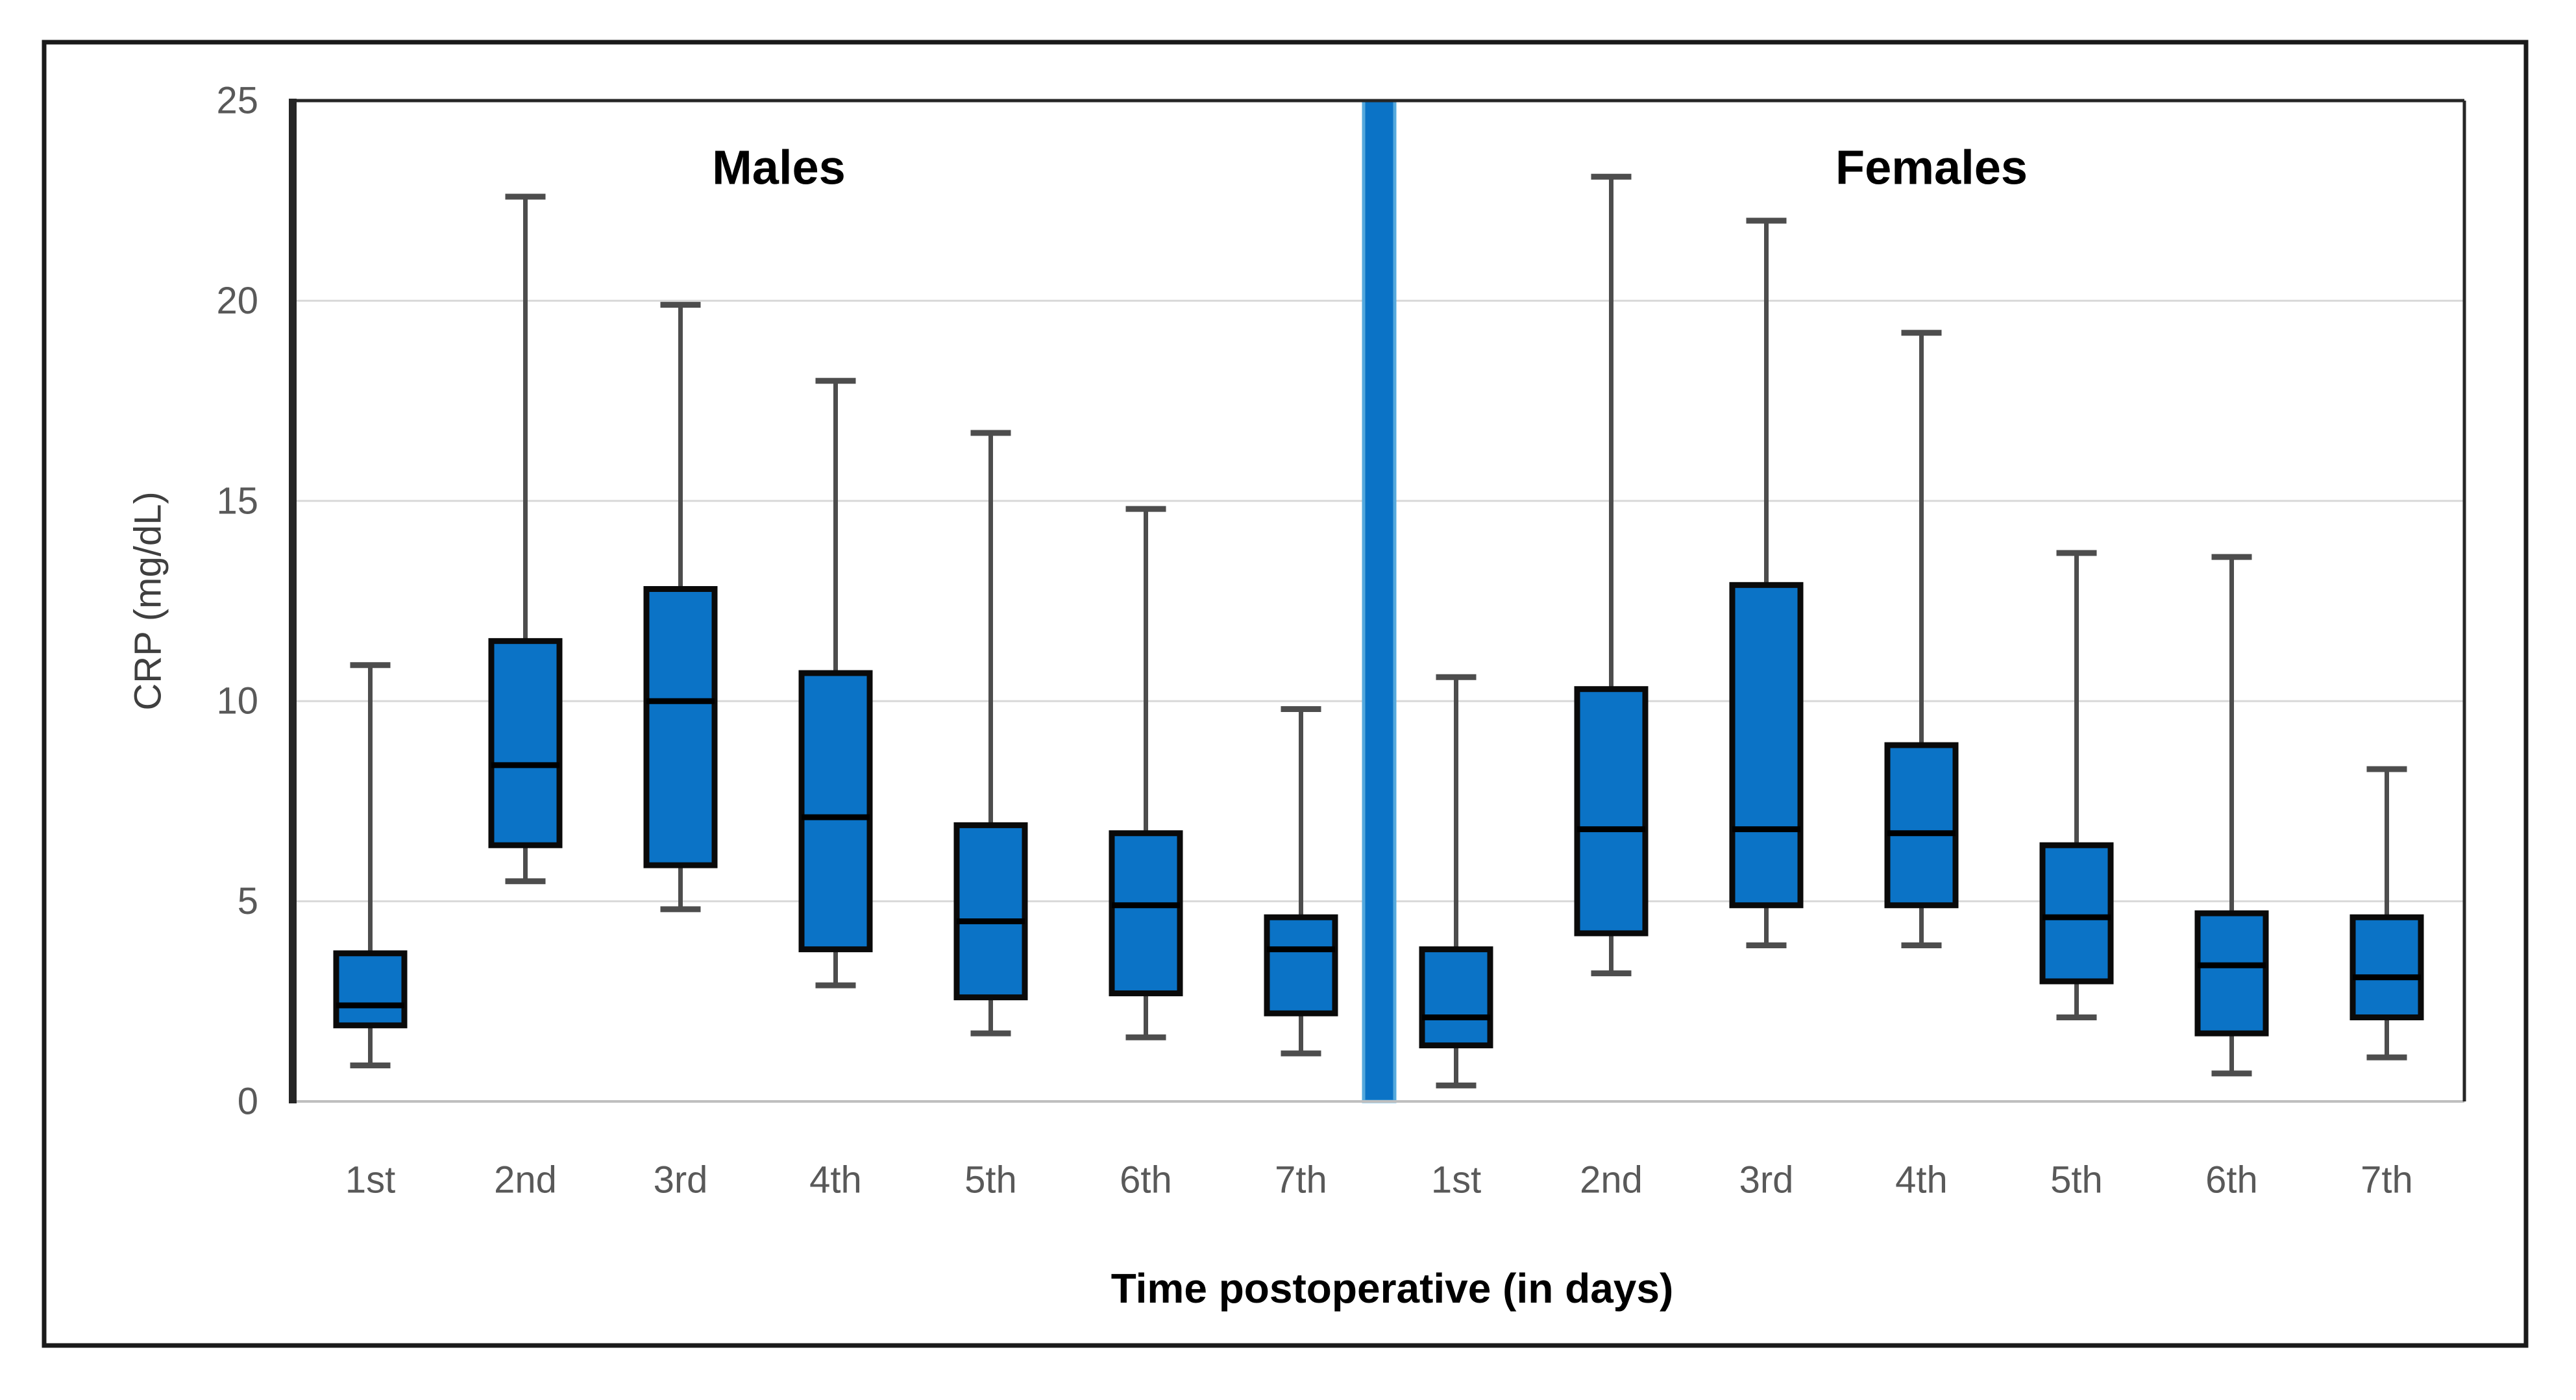 The height and width of the screenshot is (1400, 2576). I want to click on box-males-2nd, so click(525, 539).